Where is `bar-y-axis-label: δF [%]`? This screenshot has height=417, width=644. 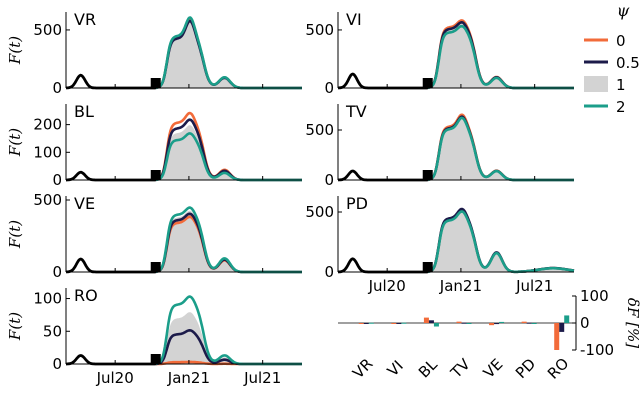 bar-y-axis-label: δF [%] is located at coordinates (633, 323).